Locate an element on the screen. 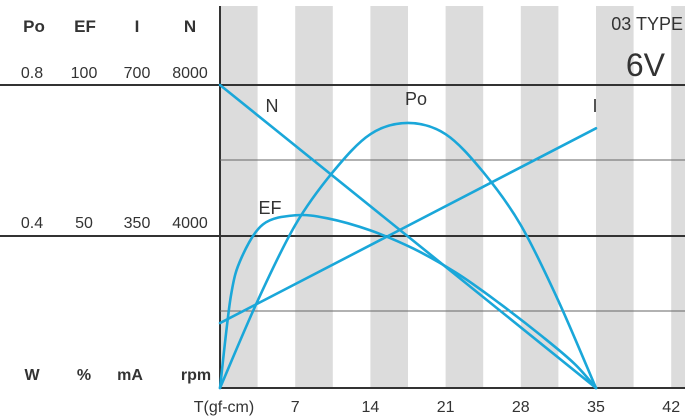 The height and width of the screenshot is (419, 685). axis-header-i: I is located at coordinates (137, 26).